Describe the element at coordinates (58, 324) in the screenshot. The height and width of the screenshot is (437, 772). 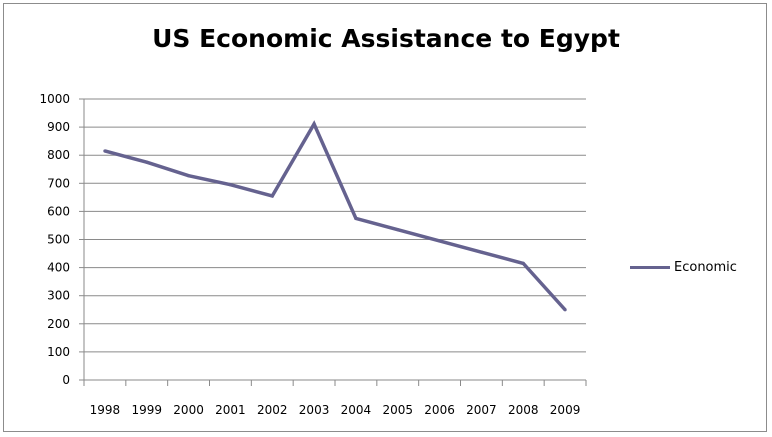
I see `y-tick-label: 200` at that location.